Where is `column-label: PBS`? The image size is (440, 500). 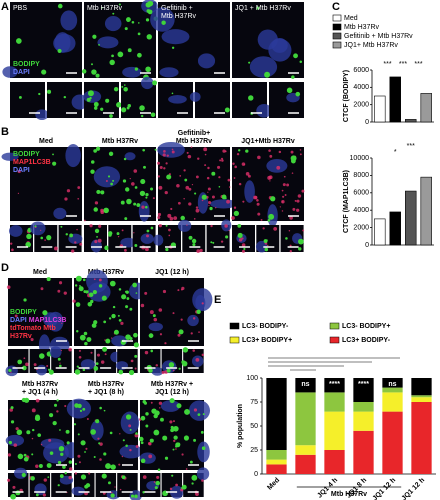
column-label: PBS is located at coordinates (20, 8).